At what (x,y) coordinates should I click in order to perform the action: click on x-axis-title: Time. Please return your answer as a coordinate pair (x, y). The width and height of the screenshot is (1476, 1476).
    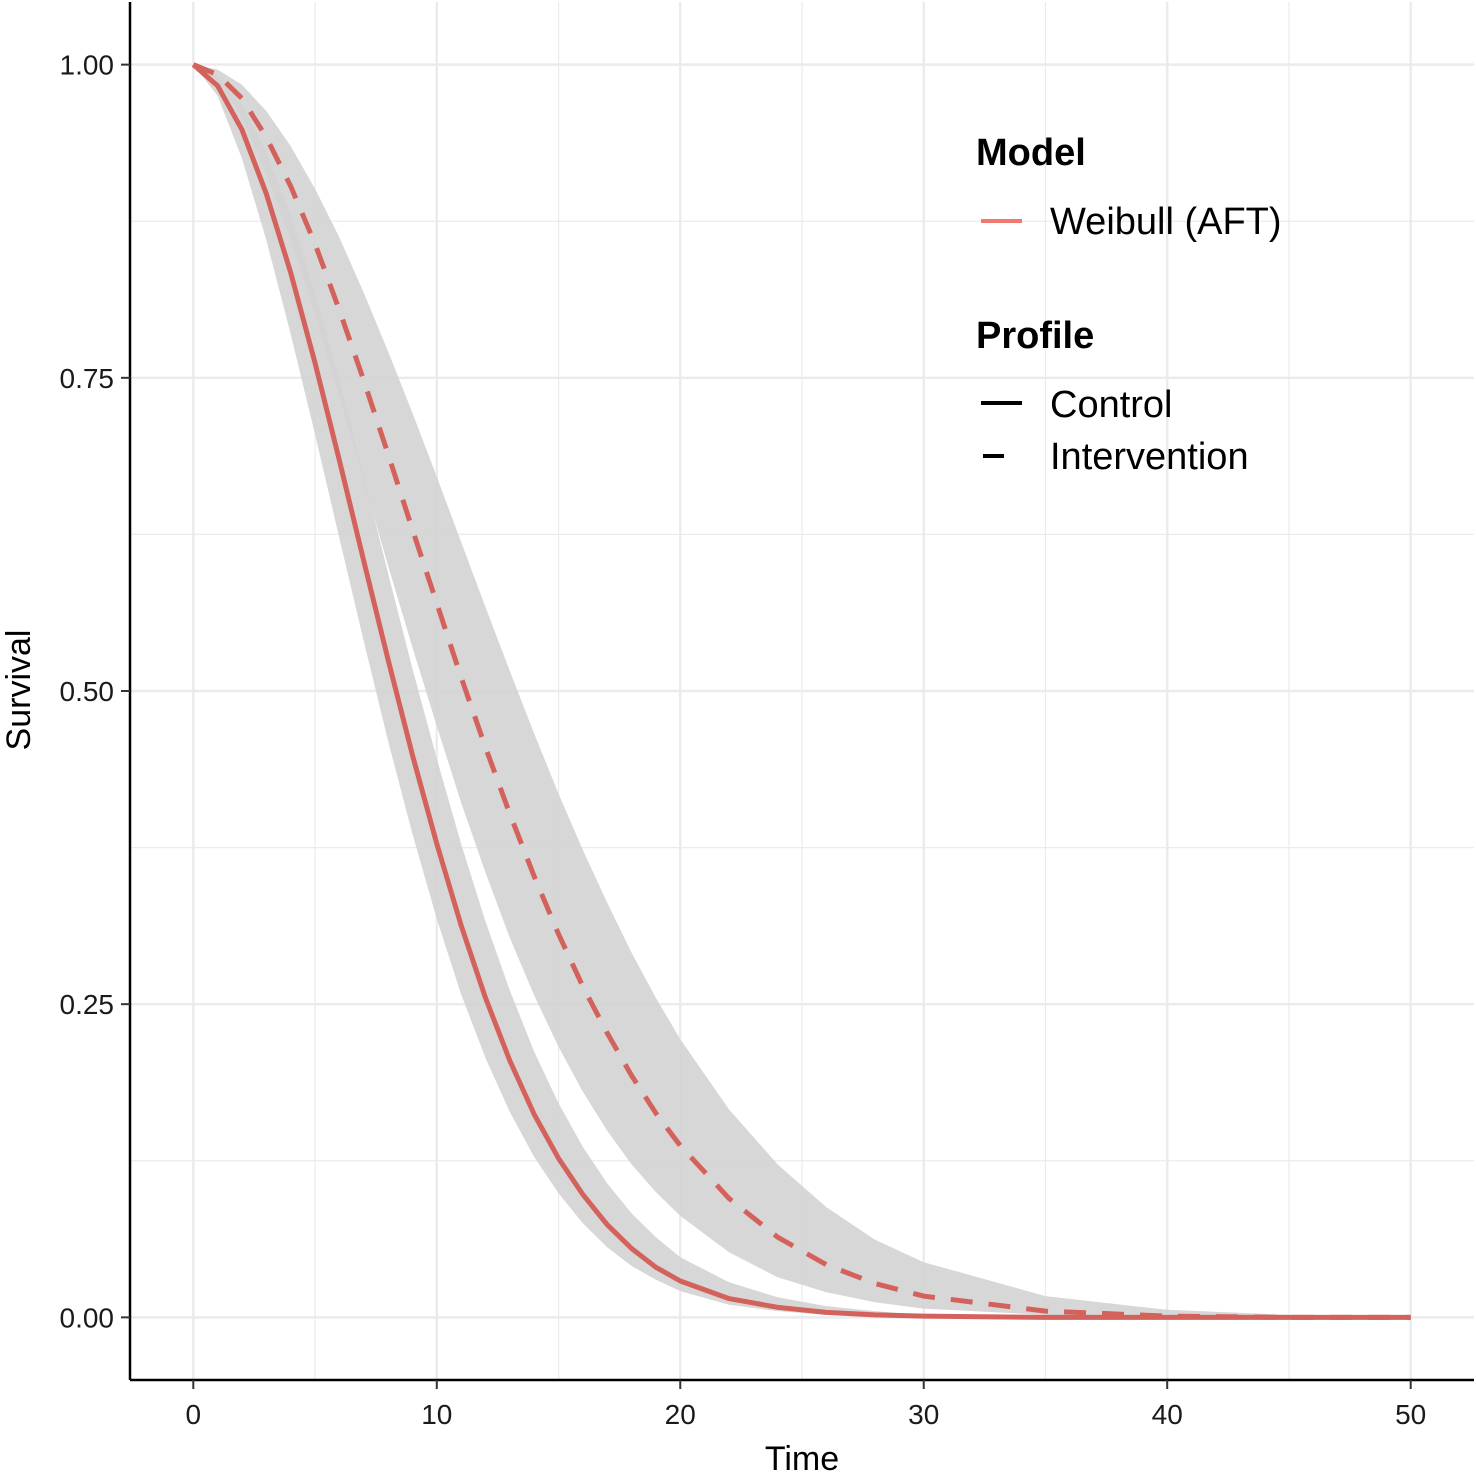
    Looking at the image, I should click on (802, 1458).